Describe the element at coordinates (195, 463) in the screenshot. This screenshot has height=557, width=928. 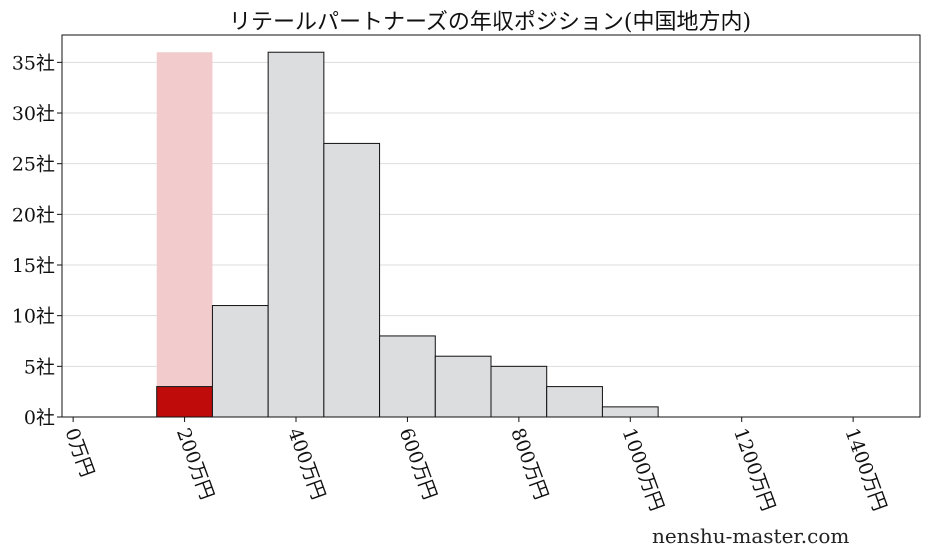
I see `x-tick-label: 200万円` at that location.